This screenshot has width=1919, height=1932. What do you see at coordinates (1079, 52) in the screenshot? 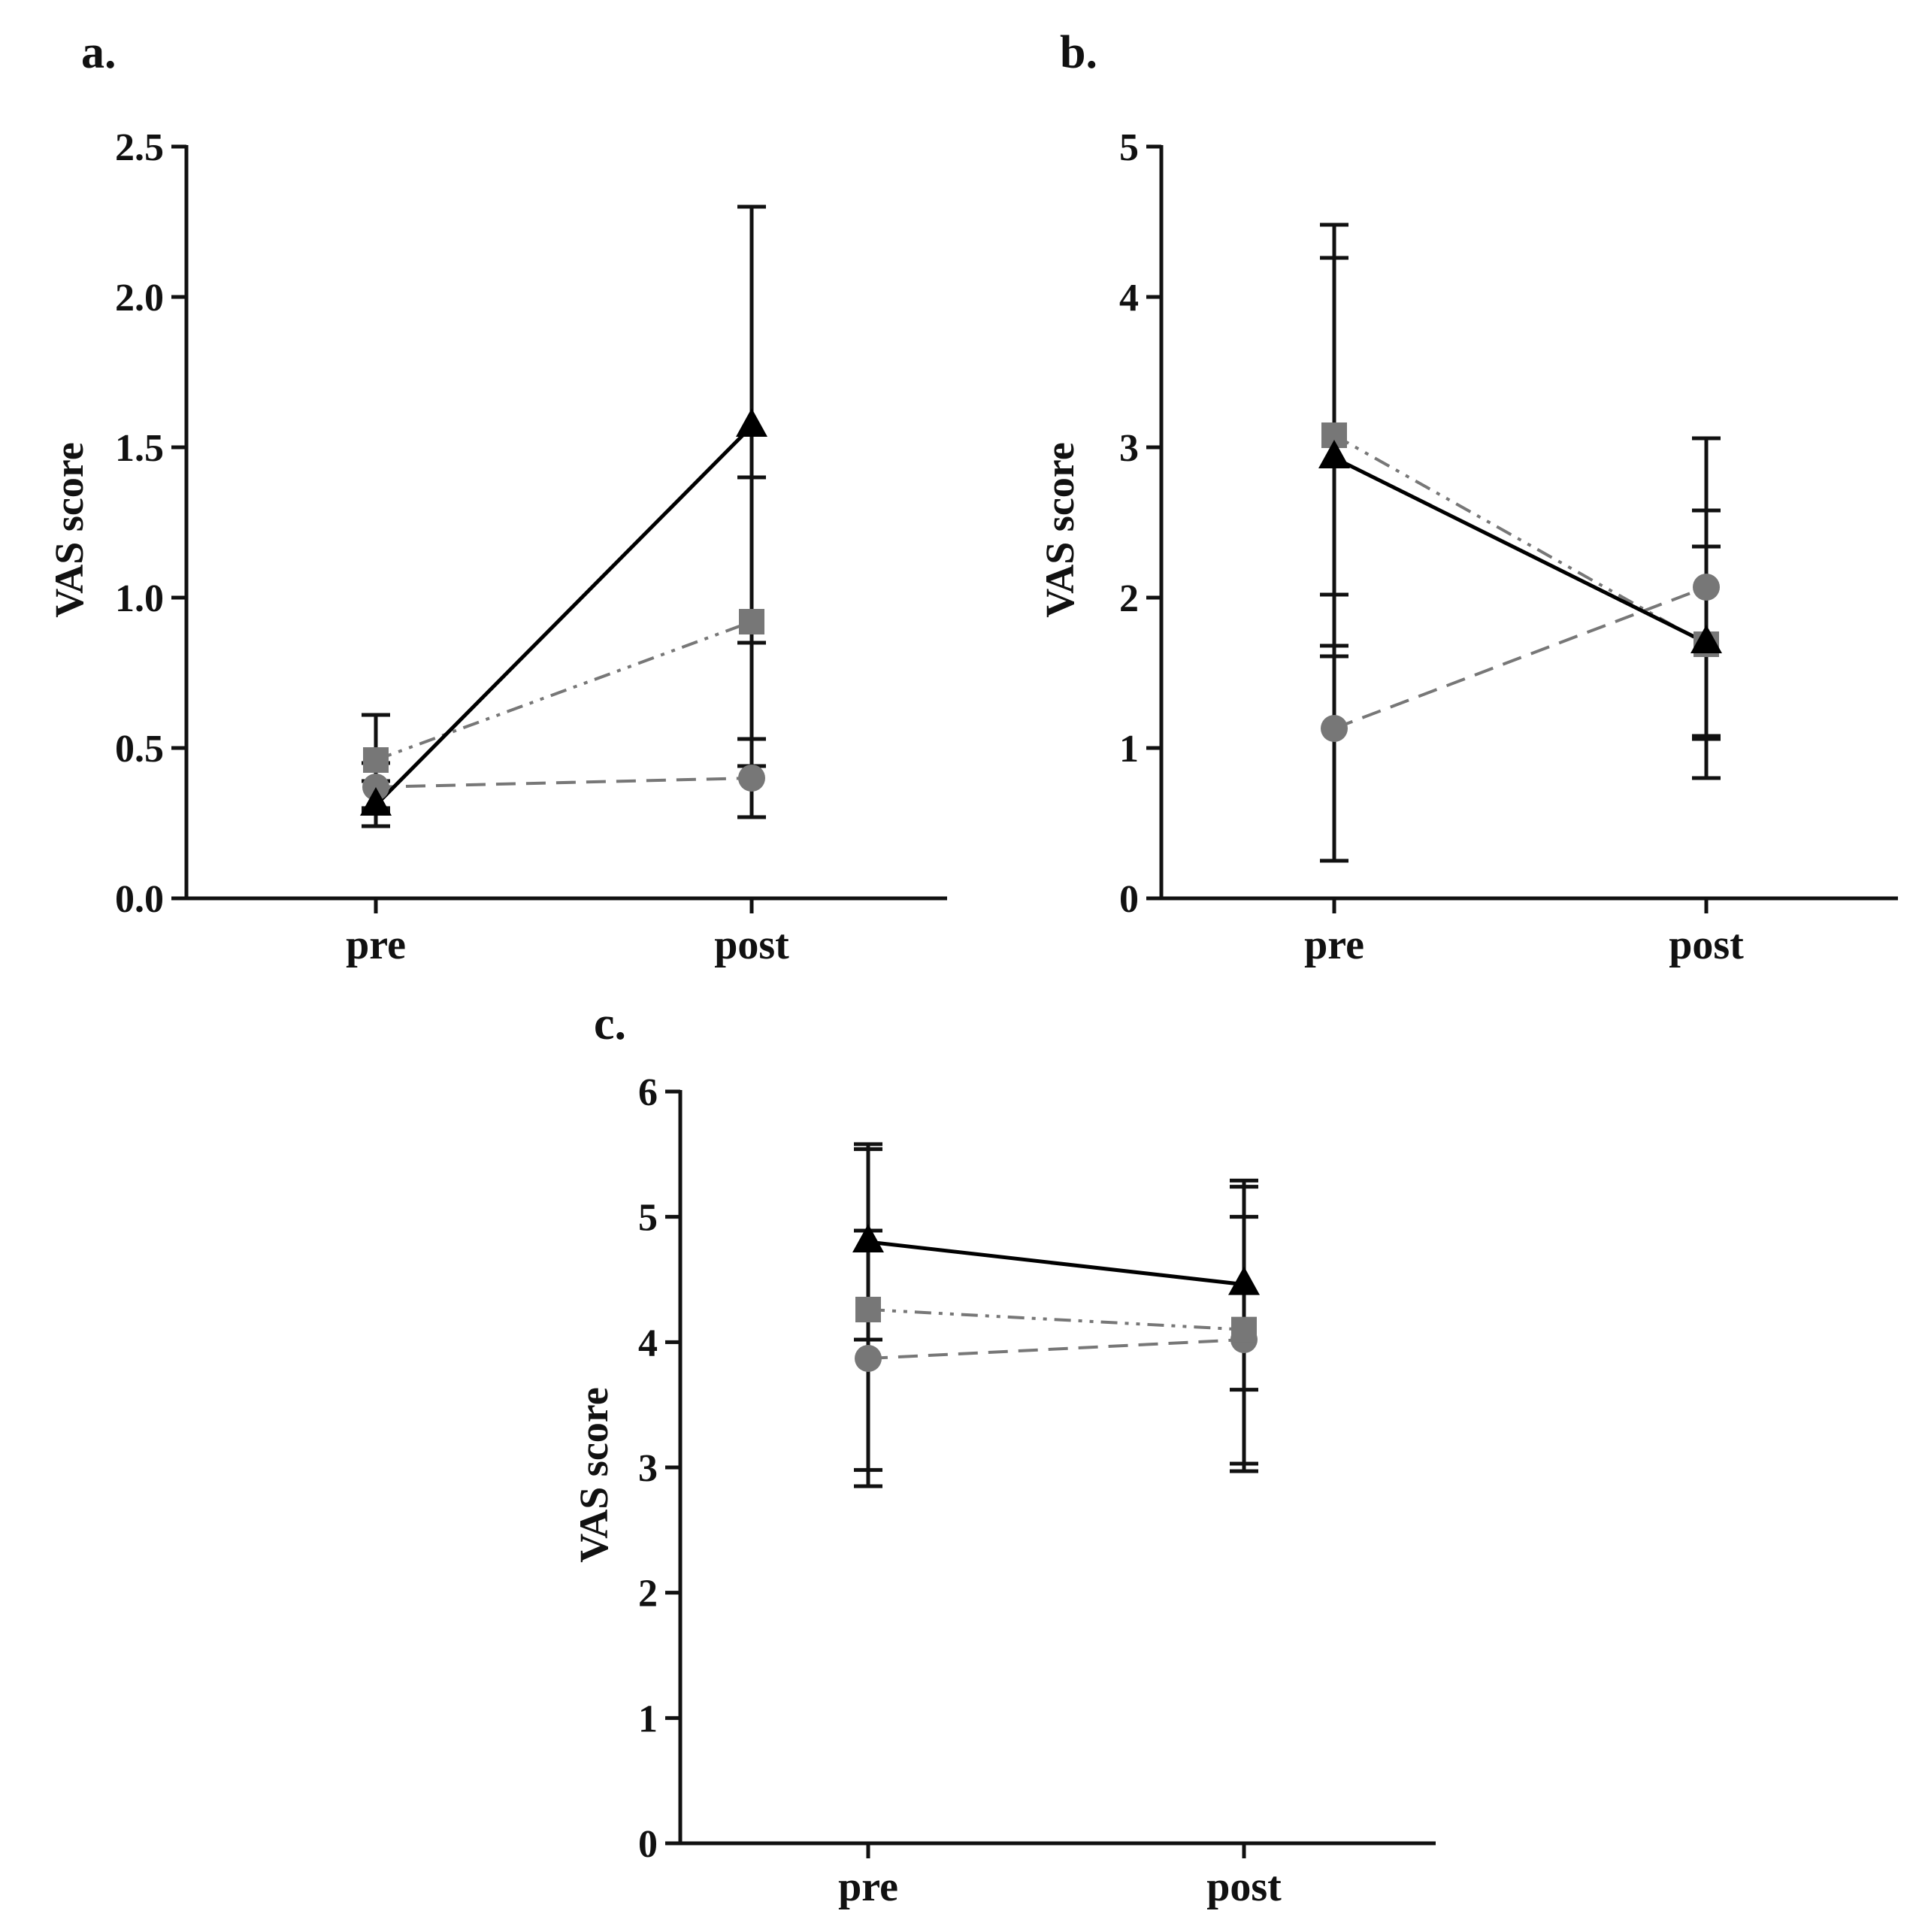
I see `panel-b-label: b.` at bounding box center [1079, 52].